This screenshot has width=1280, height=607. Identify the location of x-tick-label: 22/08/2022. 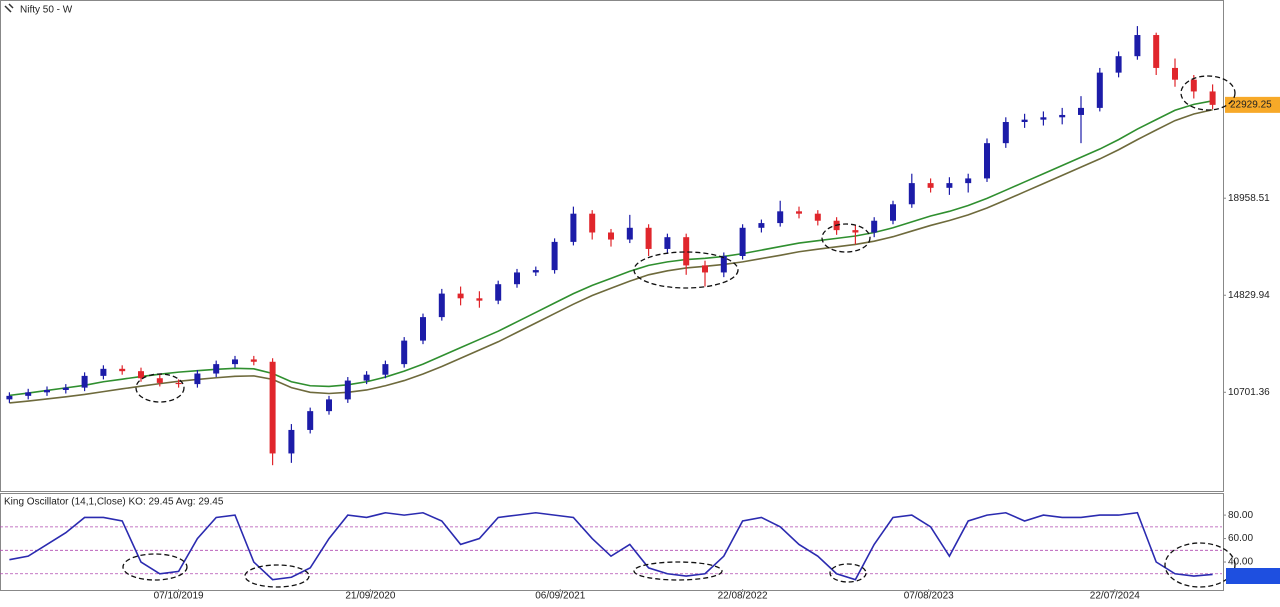
(743, 596).